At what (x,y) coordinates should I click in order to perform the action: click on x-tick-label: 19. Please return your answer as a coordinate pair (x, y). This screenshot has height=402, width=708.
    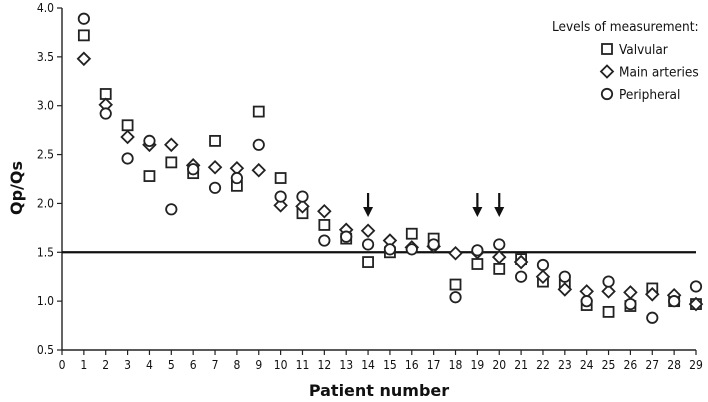
    Looking at the image, I should click on (478, 365).